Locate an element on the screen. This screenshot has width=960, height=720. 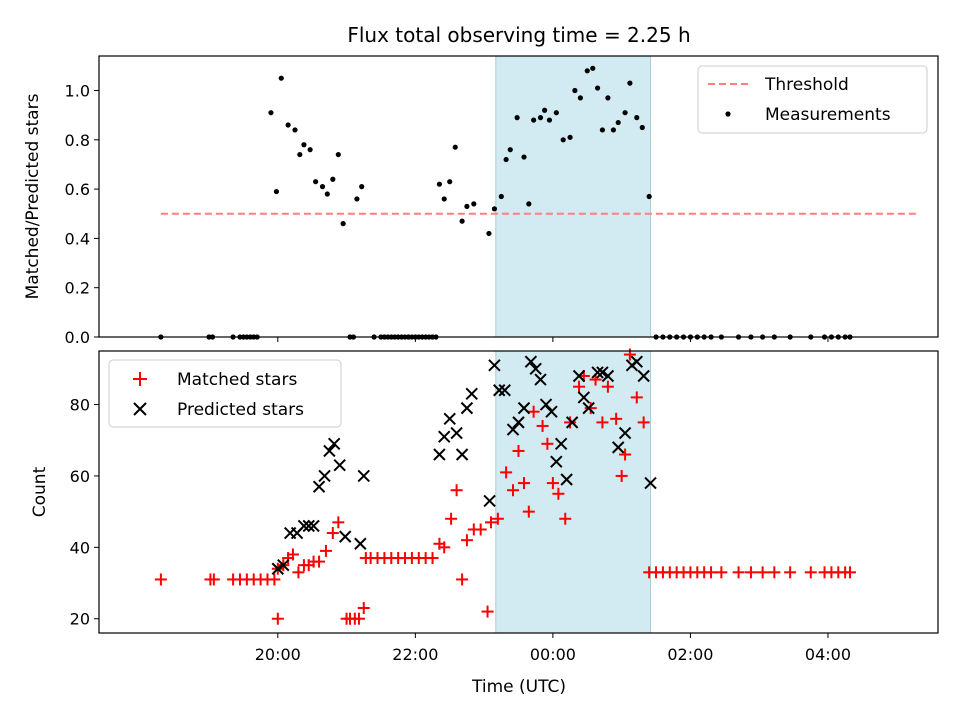
y-tick-label-top: 0.0 is located at coordinates (77, 337).